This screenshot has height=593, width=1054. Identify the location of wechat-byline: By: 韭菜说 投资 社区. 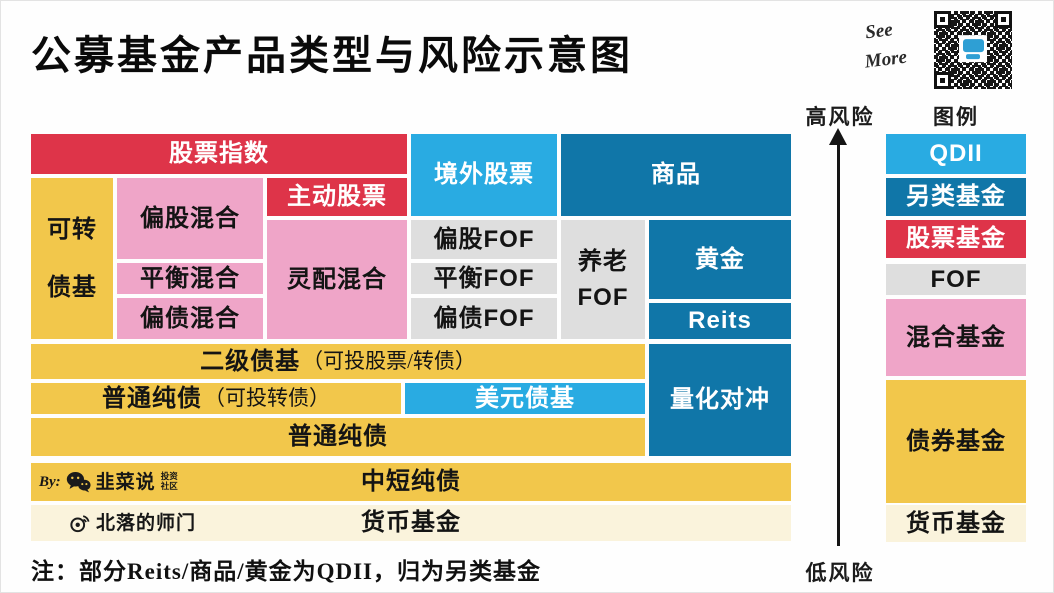
(108, 482).